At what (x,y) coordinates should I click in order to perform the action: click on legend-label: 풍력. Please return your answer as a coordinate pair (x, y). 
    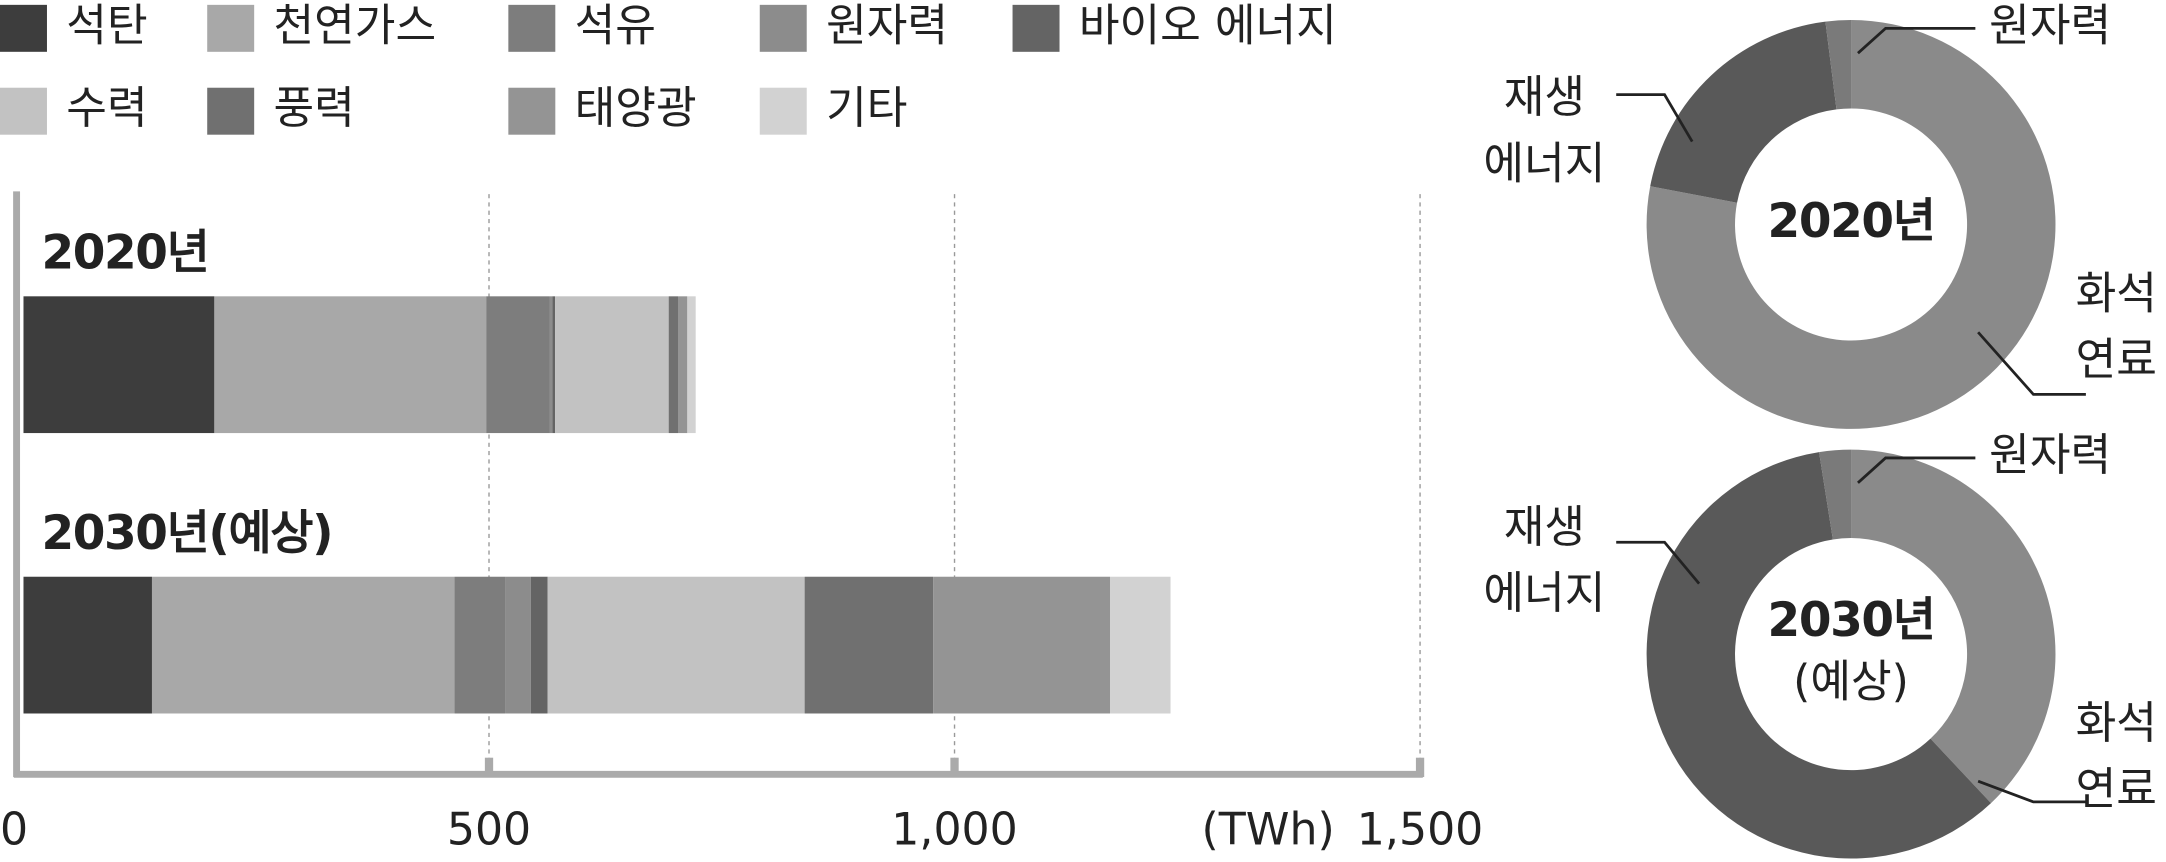
    Looking at the image, I should click on (314, 108).